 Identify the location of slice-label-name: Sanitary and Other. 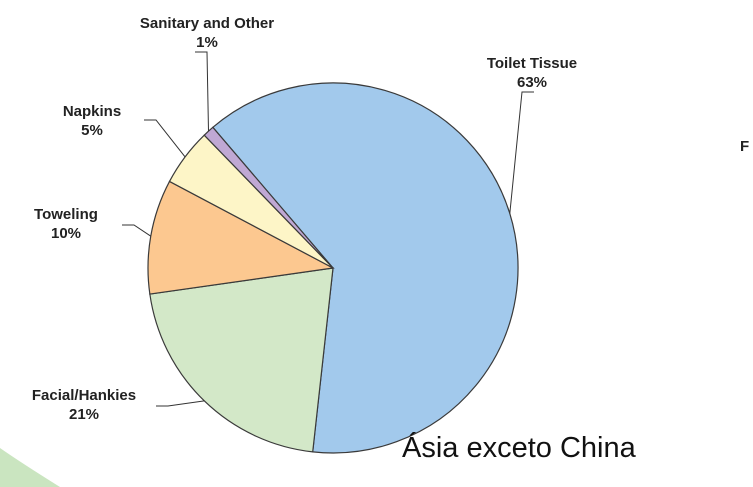
(207, 23).